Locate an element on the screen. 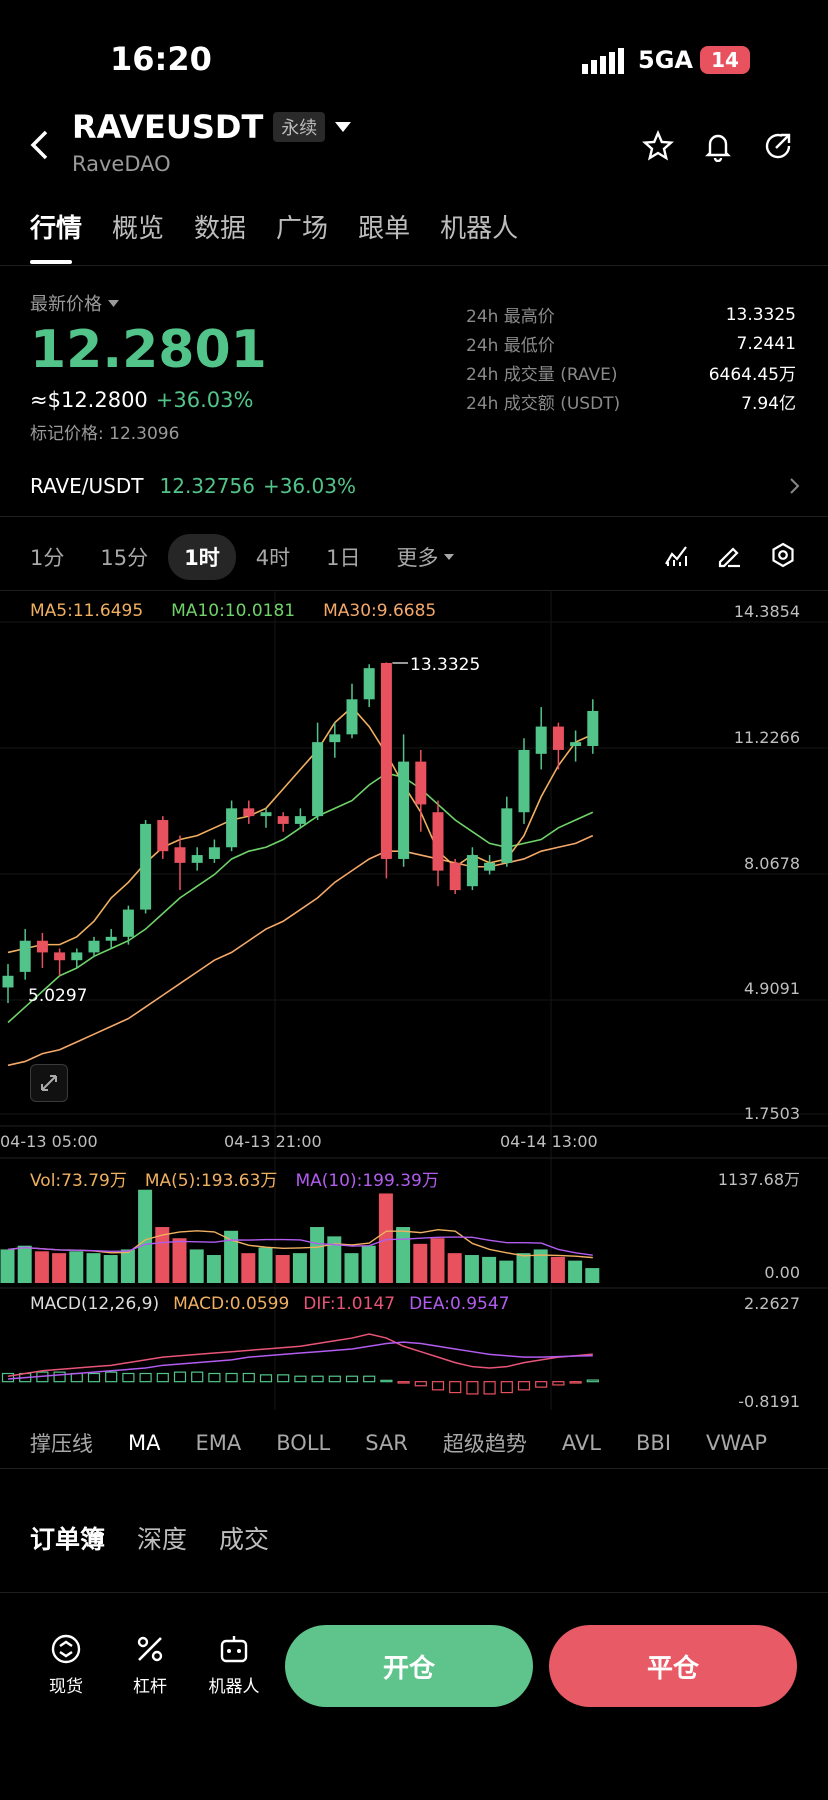  share-icon is located at coordinates (778, 148).